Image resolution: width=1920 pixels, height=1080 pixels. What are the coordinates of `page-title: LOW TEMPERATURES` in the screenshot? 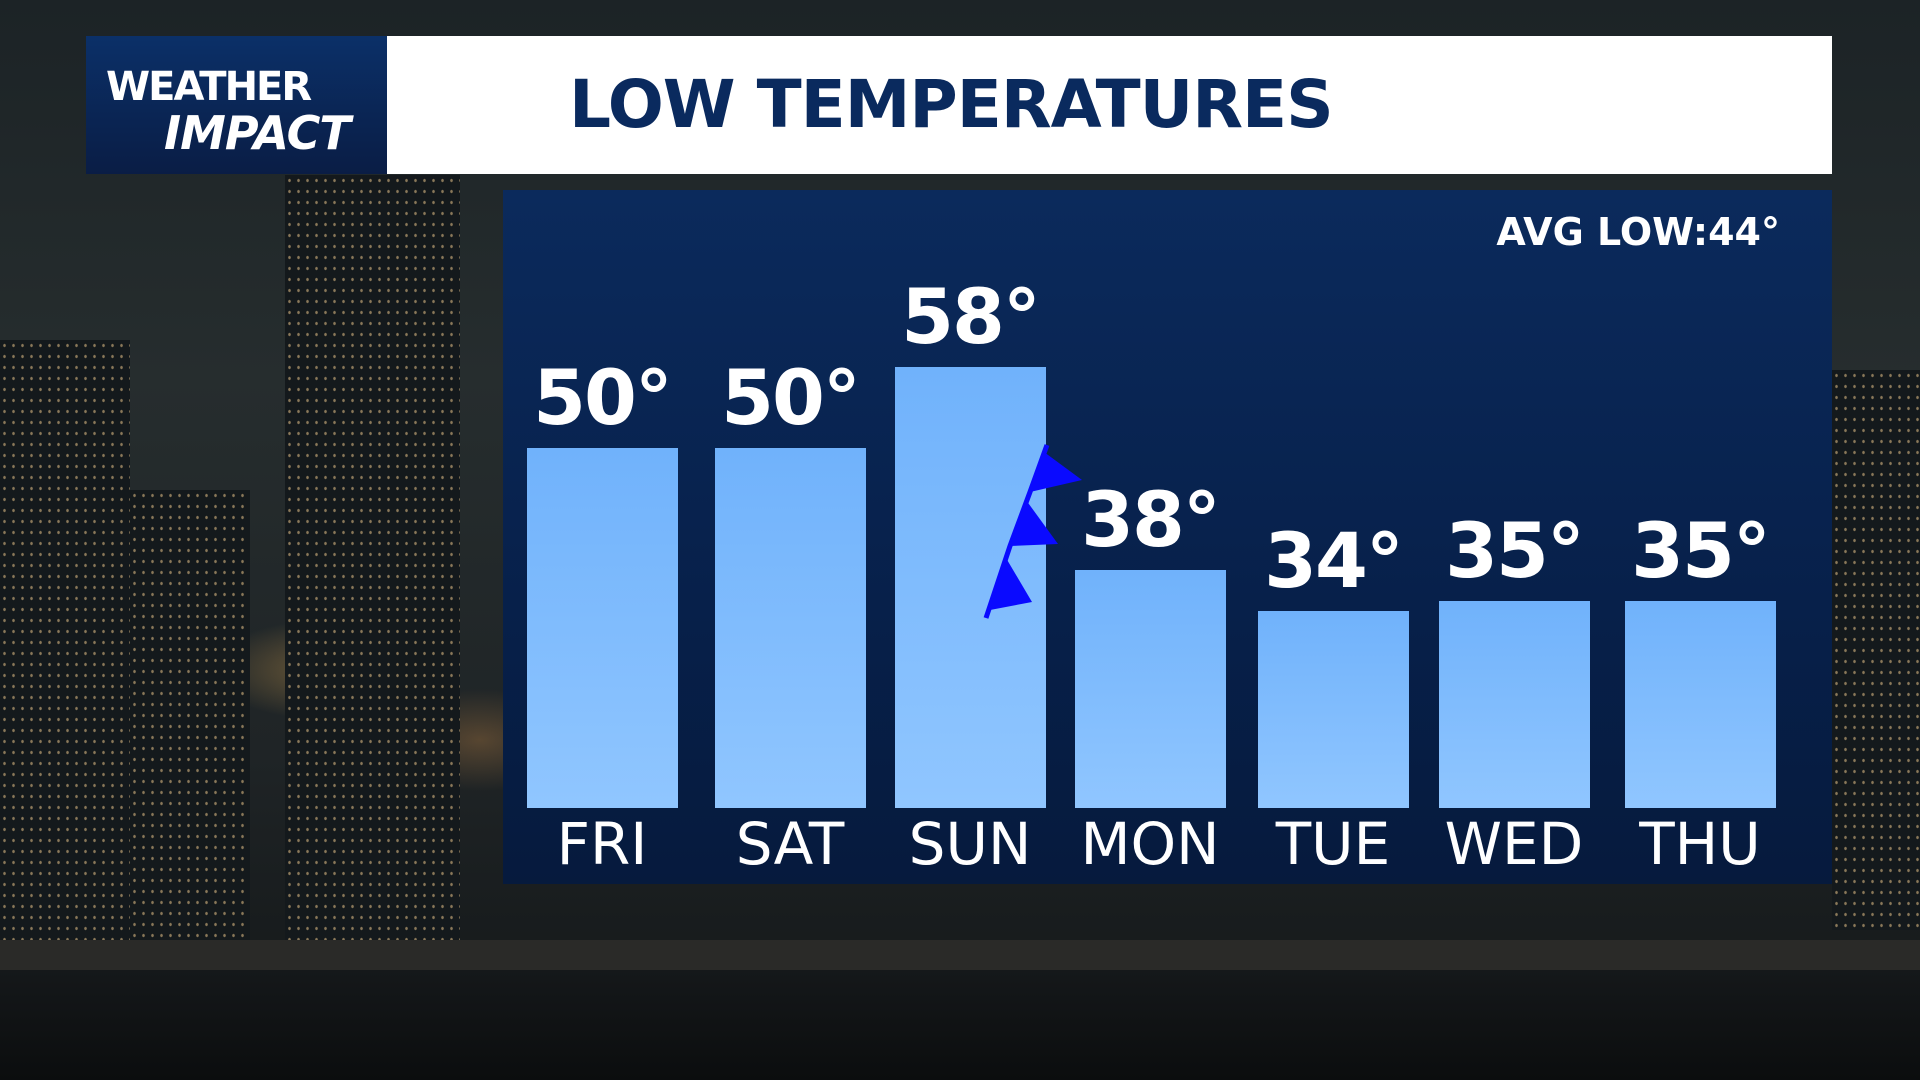 It's located at (951, 104).